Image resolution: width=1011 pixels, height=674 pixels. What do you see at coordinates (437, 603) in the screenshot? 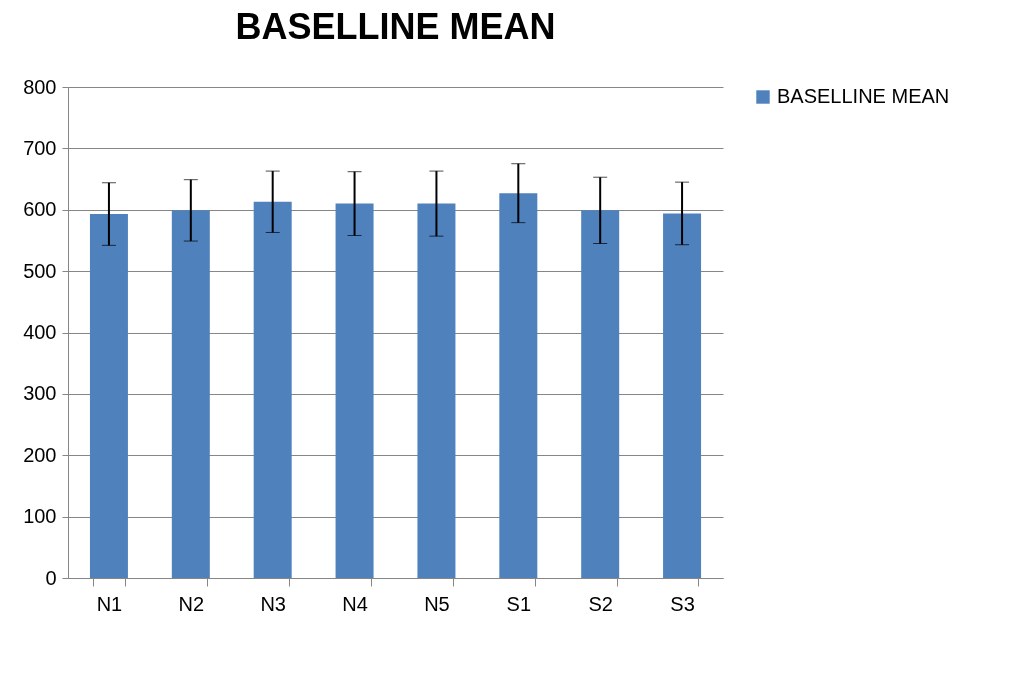
I see `x-tick-label: N5` at bounding box center [437, 603].